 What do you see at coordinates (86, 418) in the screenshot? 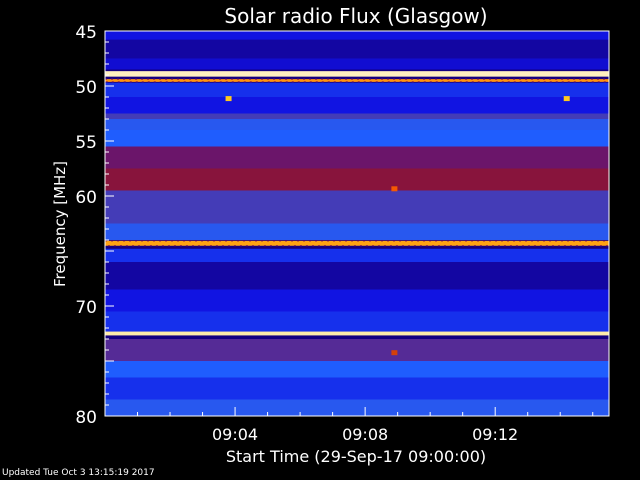
I see `y-tick-label: 80` at bounding box center [86, 418].